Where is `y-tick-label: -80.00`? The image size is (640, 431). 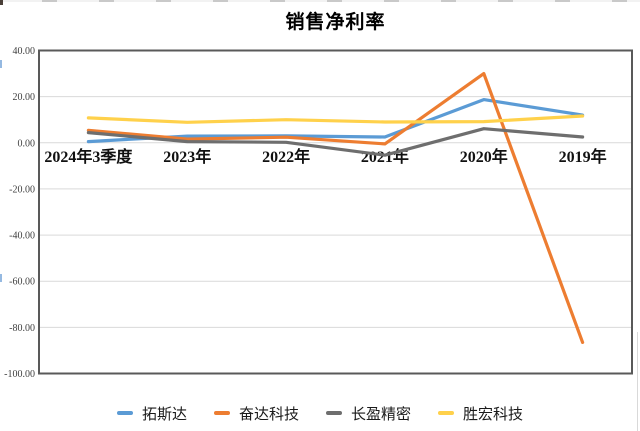
y-tick-label: -80.00 is located at coordinates (22, 328).